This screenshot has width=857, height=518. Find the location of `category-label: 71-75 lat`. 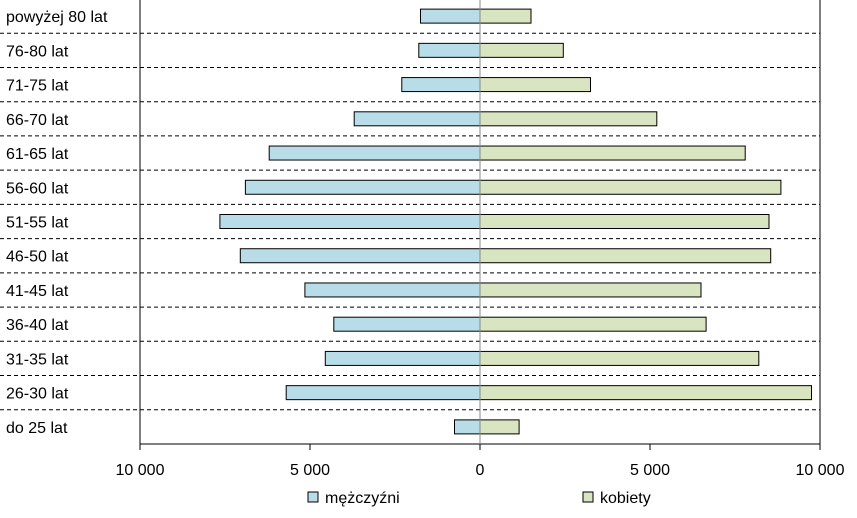

category-label: 71-75 lat is located at coordinates (37, 86).